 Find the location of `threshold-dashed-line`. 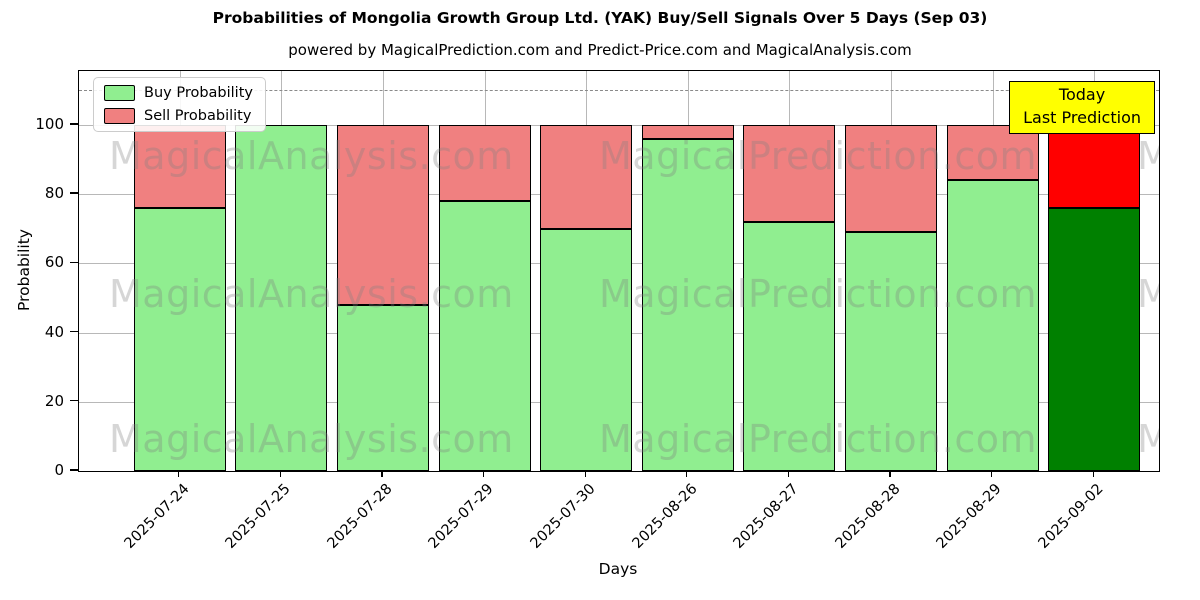

threshold-dashed-line is located at coordinates (619, 91).